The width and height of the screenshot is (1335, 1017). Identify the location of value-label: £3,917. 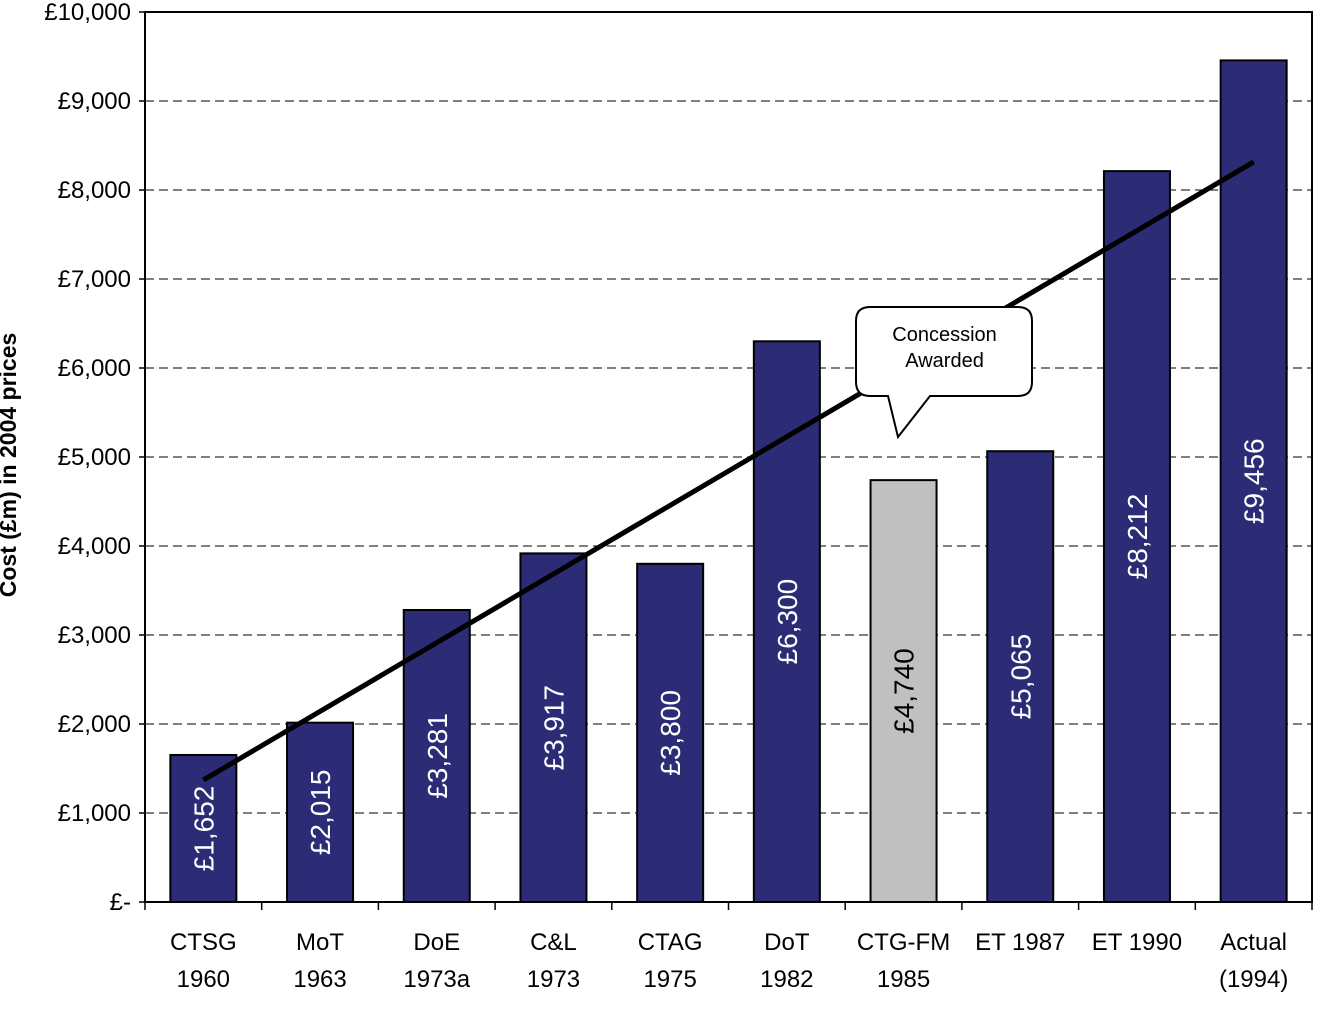
(553, 728).